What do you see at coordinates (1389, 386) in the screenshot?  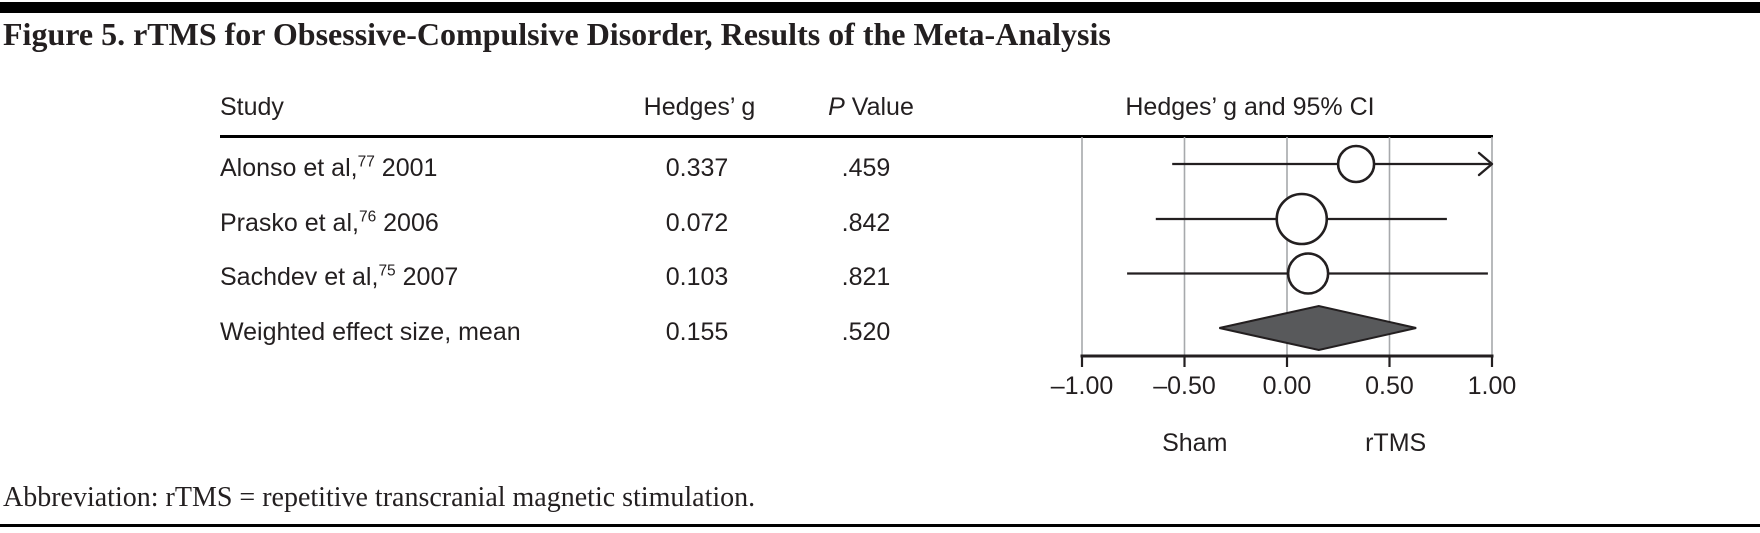 I see `tick-label: 0.50` at bounding box center [1389, 386].